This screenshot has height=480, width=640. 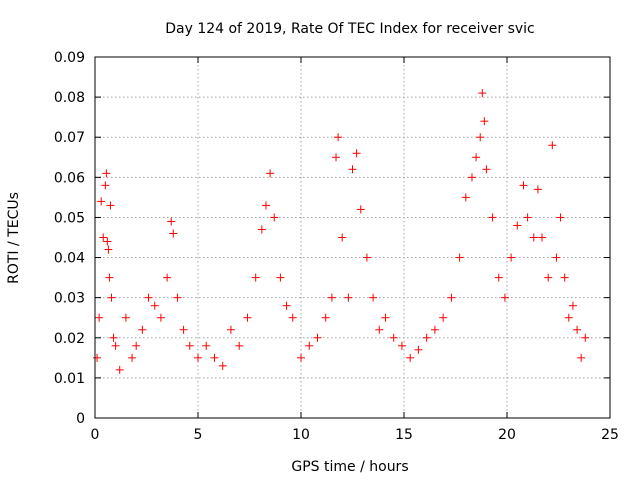 What do you see at coordinates (69, 339) in the screenshot?
I see `y-tick-label: 0.02` at bounding box center [69, 339].